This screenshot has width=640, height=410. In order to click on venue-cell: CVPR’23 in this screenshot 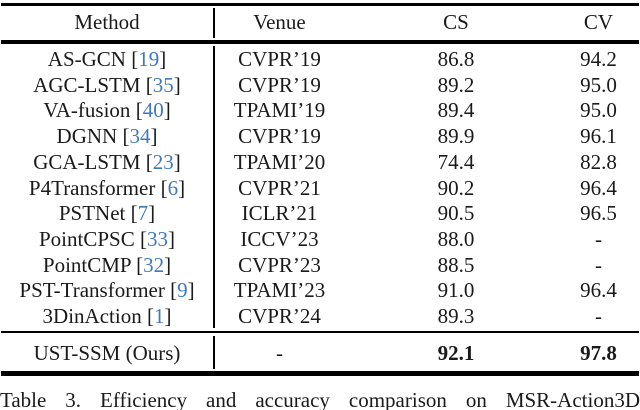, I will do `click(279, 264)`.